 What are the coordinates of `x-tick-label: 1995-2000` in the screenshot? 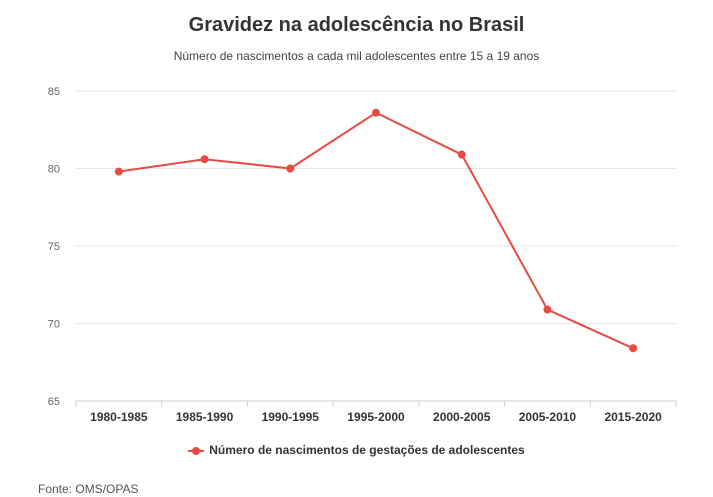 It's located at (376, 417).